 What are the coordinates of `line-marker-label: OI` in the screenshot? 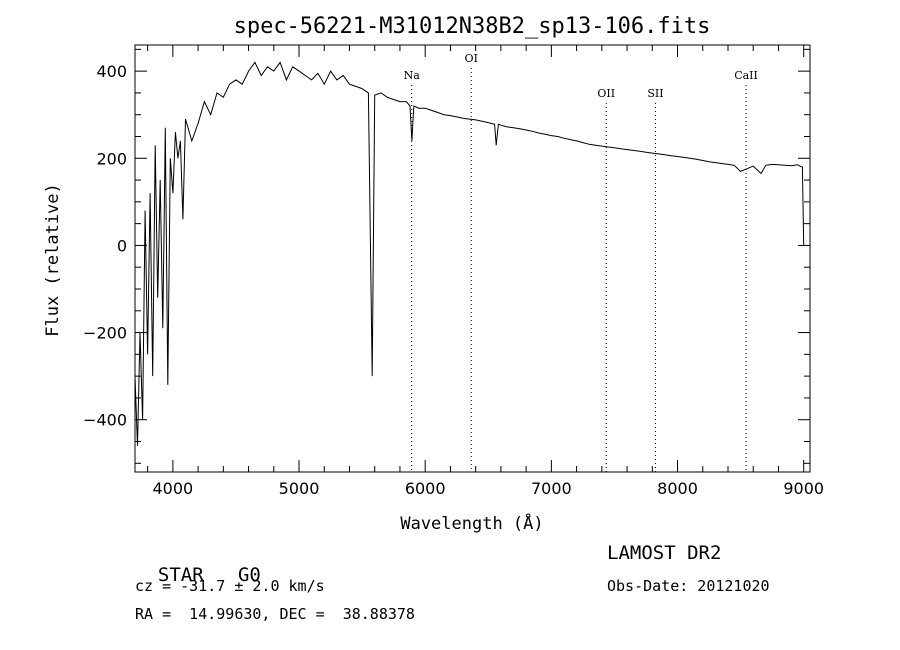 It's located at (471, 58).